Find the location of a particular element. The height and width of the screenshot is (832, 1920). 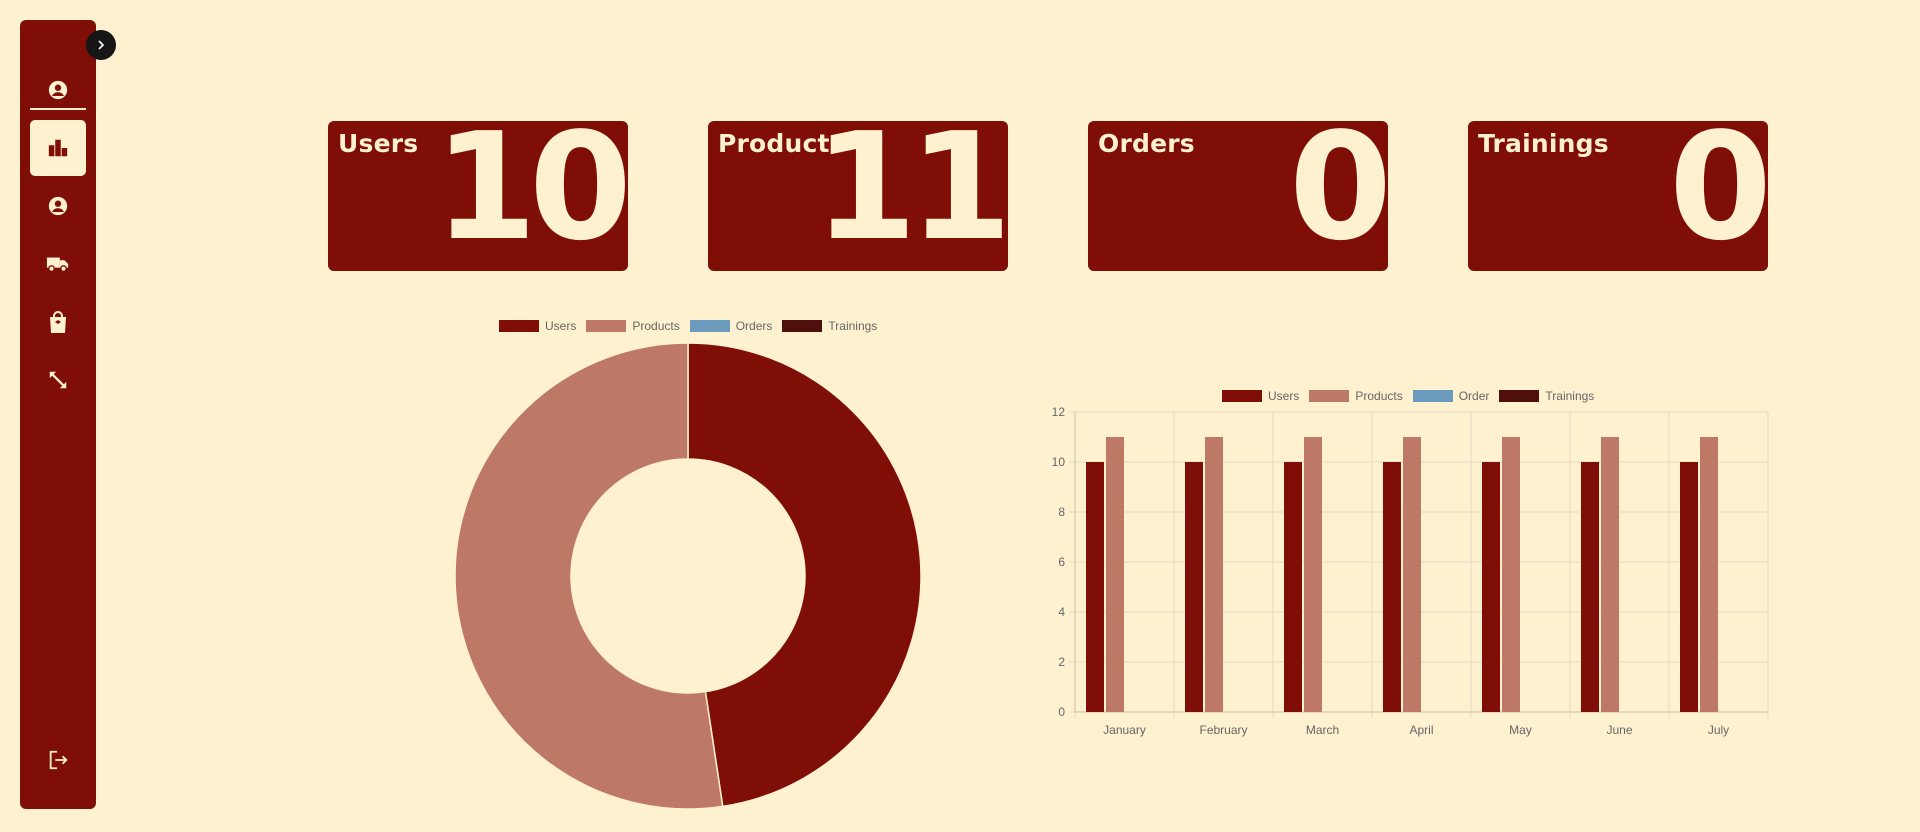

y-tick-label: 8 is located at coordinates (1061, 512).